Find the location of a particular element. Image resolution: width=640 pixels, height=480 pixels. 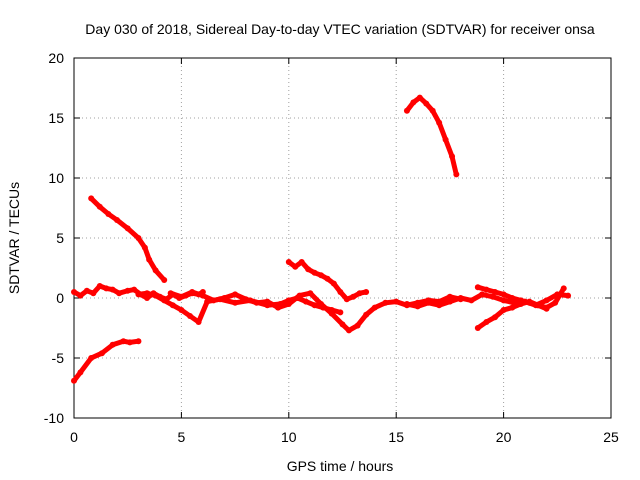

x-tick-label: 0 is located at coordinates (74, 437).